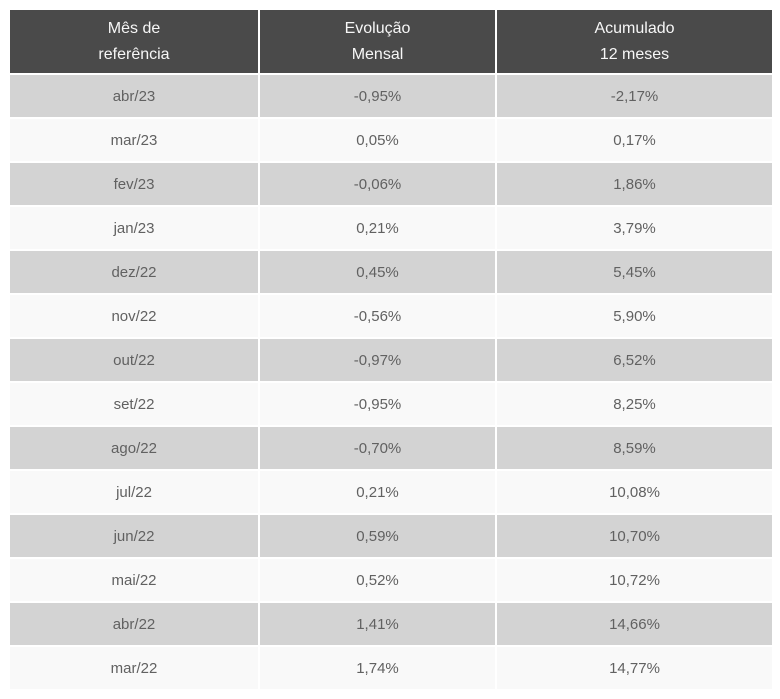  Describe the element at coordinates (134, 316) in the screenshot. I see `month-cell: nov/22` at that location.